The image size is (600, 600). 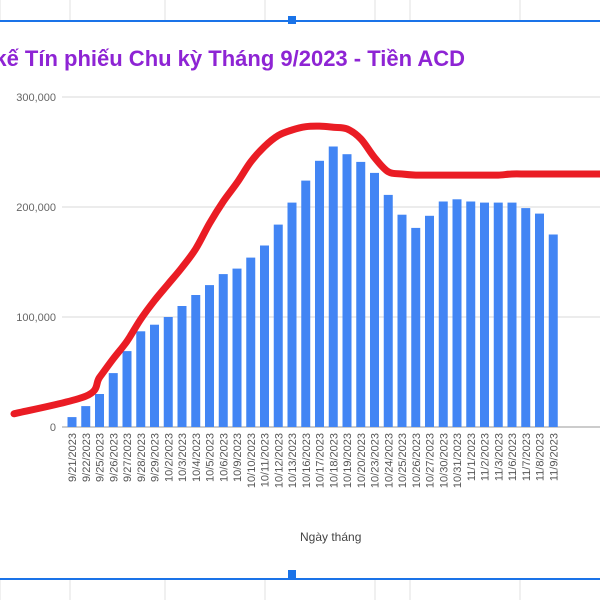 What do you see at coordinates (331, 537) in the screenshot?
I see `x-axis-title: Ngày tháng` at bounding box center [331, 537].